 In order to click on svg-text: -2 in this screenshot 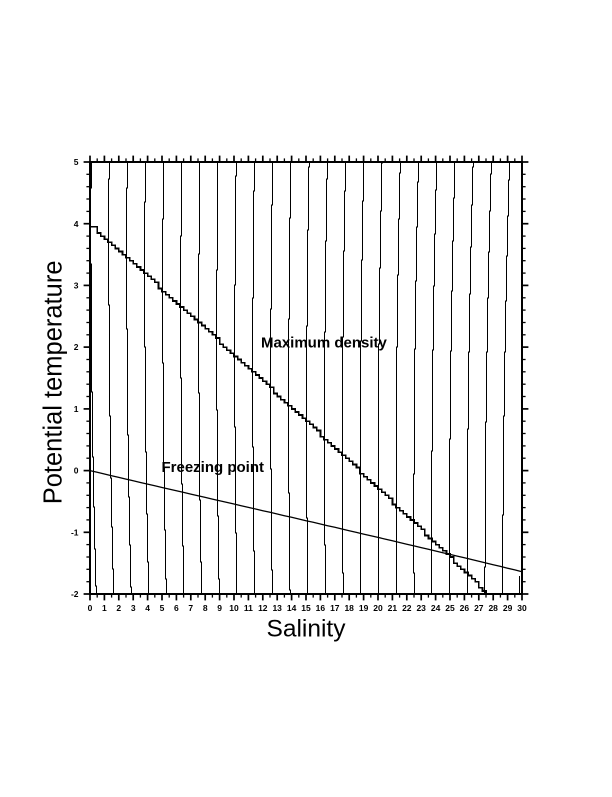, I will do `click(75, 594)`.